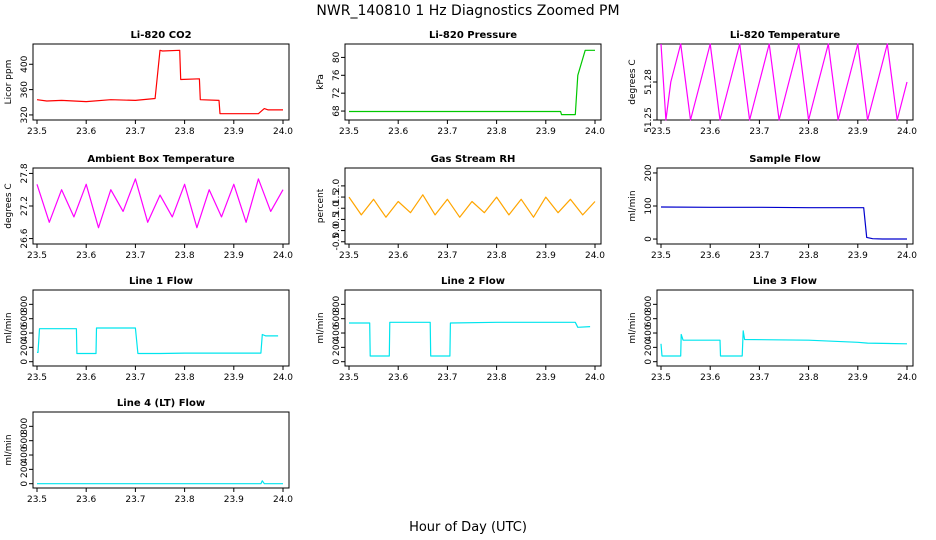 The image size is (936, 540). What do you see at coordinates (337, 75) in the screenshot?
I see `y-tick-label: 76` at bounding box center [337, 75].